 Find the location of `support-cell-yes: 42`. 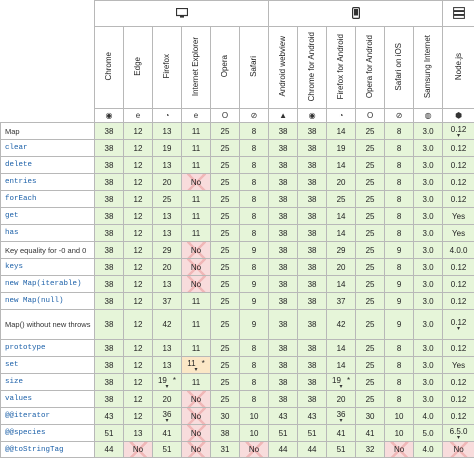

support-cell-yes: 42 is located at coordinates (341, 324).